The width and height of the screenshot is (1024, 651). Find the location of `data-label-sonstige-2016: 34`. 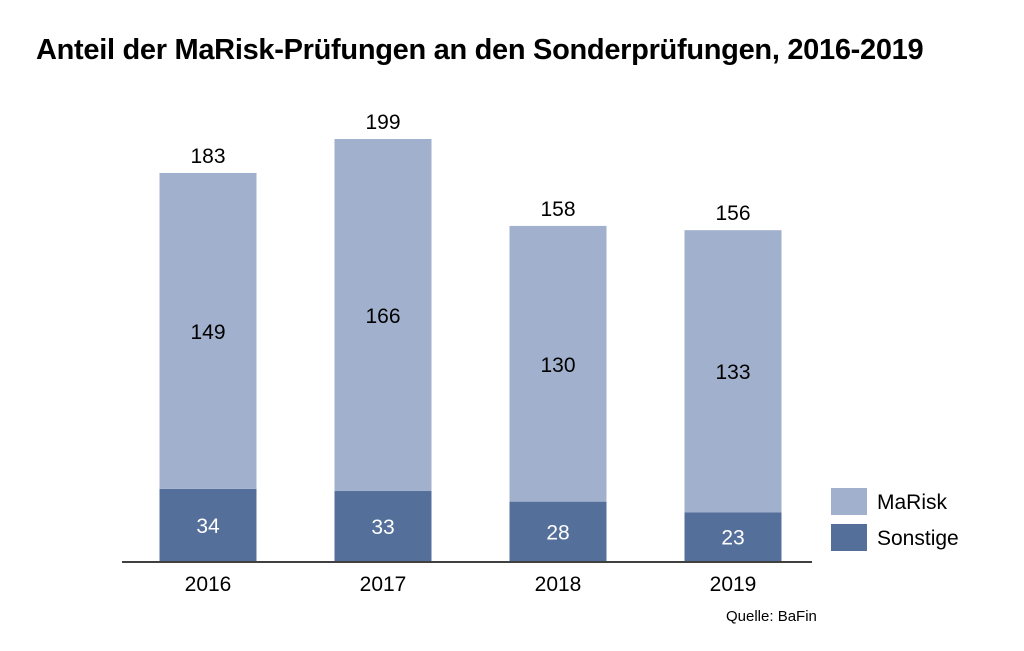

data-label-sonstige-2016: 34 is located at coordinates (208, 526).